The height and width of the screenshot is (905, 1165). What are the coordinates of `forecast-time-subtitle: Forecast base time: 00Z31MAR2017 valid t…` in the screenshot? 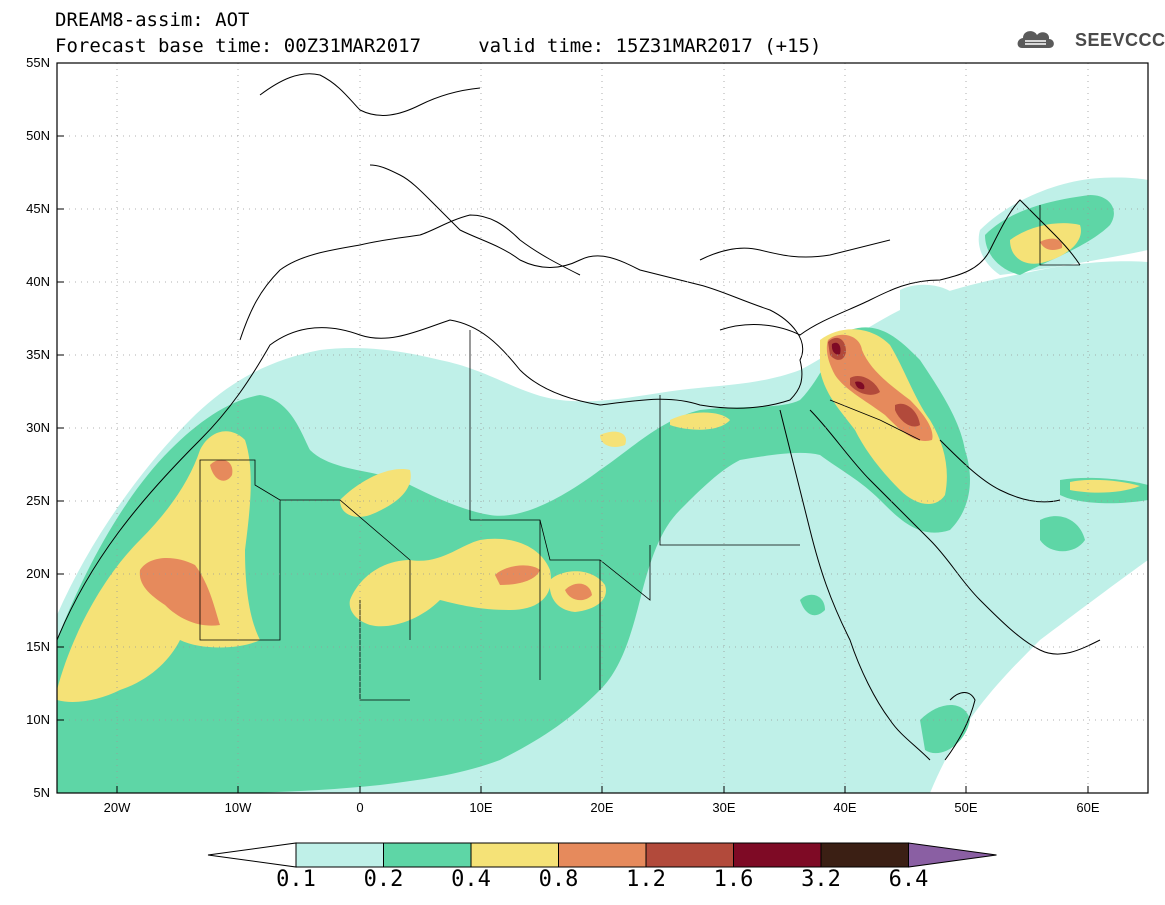 It's located at (438, 46).